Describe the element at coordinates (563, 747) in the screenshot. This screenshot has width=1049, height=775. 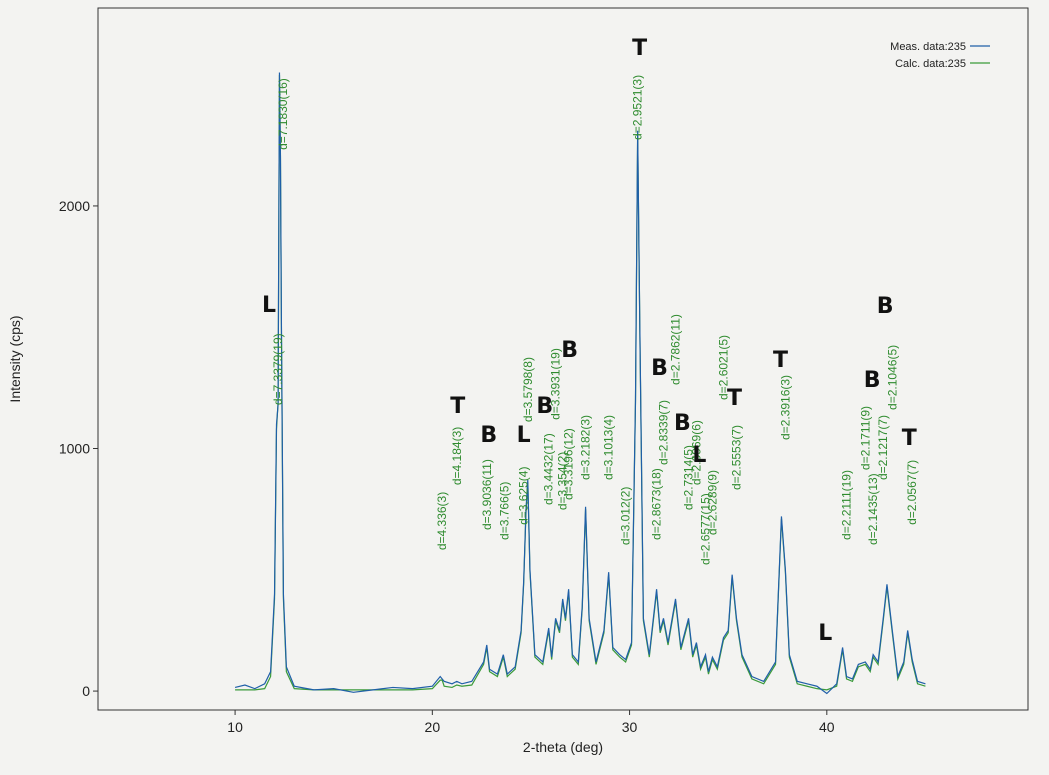
I see `x-axis-label: 2-theta (deg)` at that location.